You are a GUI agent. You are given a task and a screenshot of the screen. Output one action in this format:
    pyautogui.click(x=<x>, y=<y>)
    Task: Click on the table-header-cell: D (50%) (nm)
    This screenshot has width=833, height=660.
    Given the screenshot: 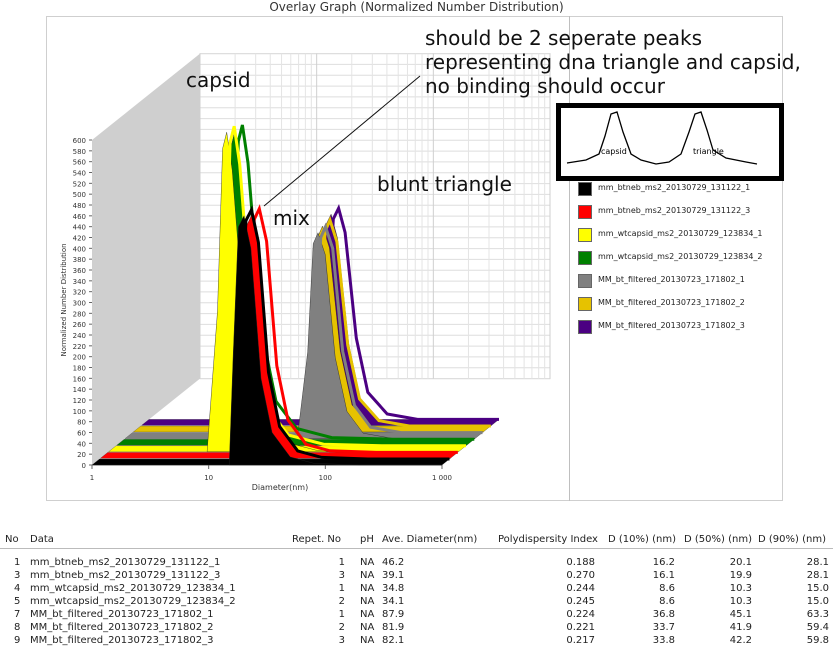 What is the action you would take?
    pyautogui.click(x=718, y=539)
    